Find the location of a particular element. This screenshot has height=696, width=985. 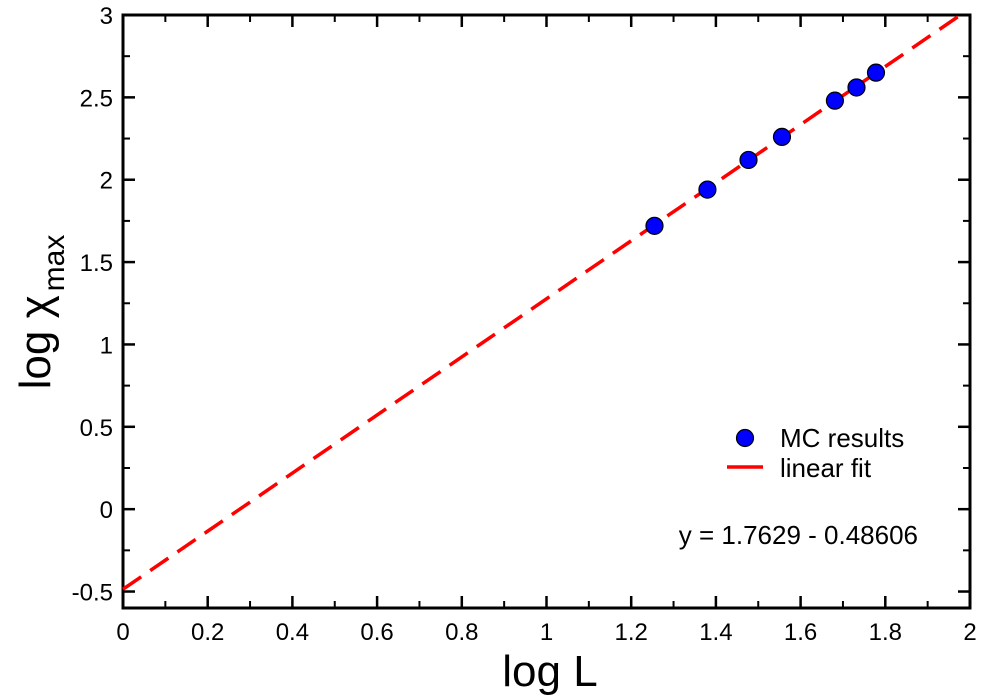

legend-label-mc-results: MC results is located at coordinates (842, 438).